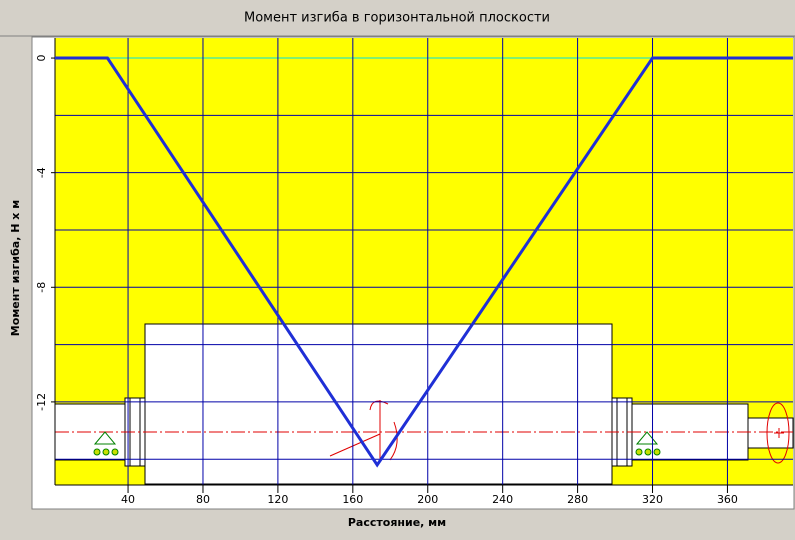  What do you see at coordinates (41, 402) in the screenshot?
I see `y-tick-label: -12` at bounding box center [41, 402].